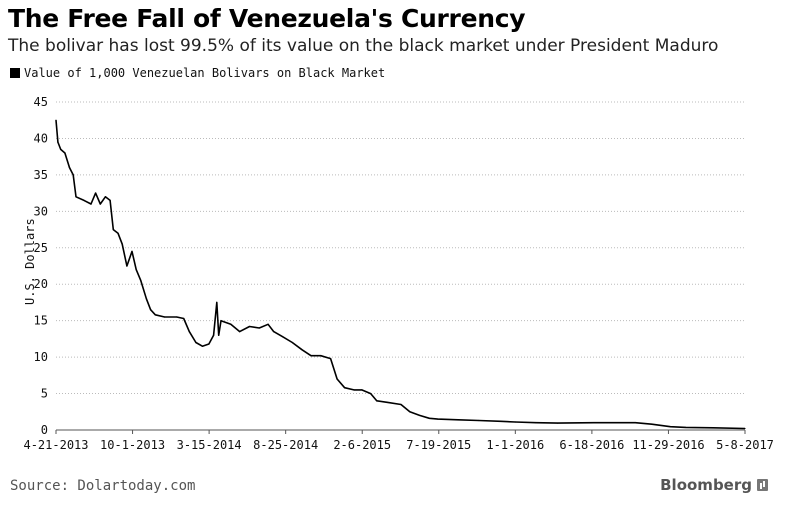 This screenshot has height=506, width=786. What do you see at coordinates (438, 445) in the screenshot?
I see `x-tick-label: 7-19-2015` at bounding box center [438, 445].